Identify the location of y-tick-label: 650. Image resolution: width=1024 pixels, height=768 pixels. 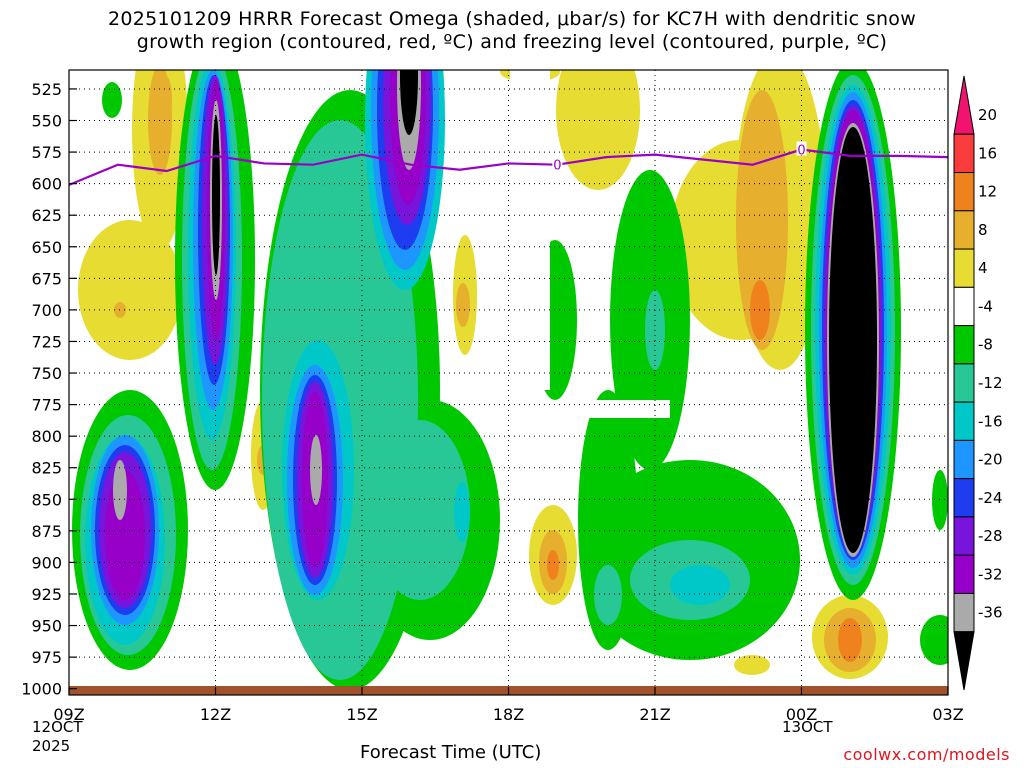
(46, 247).